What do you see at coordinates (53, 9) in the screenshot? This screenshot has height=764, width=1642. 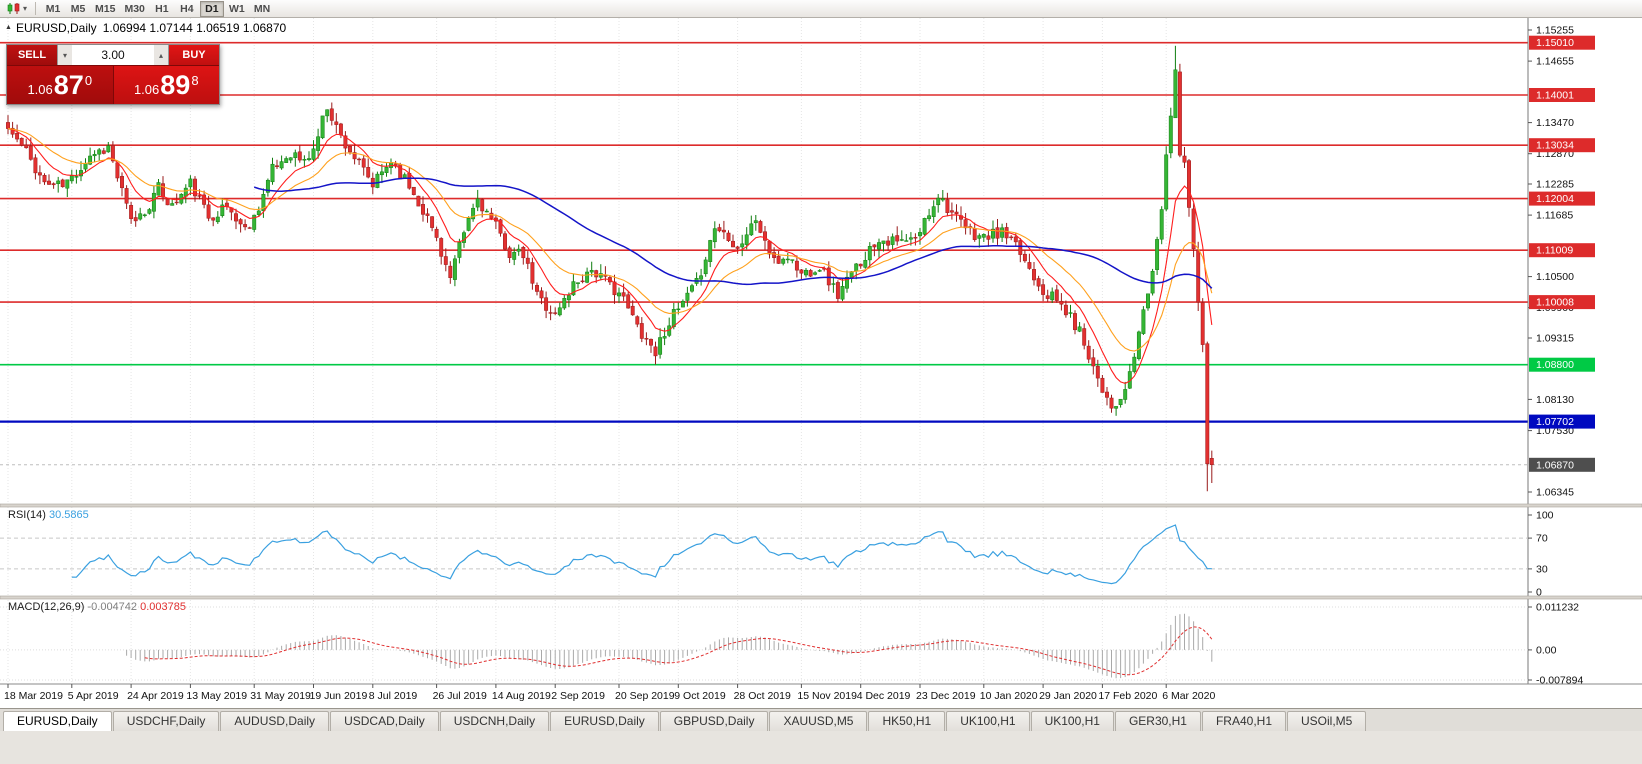 I see `timeframe-button-m1: M1` at bounding box center [53, 9].